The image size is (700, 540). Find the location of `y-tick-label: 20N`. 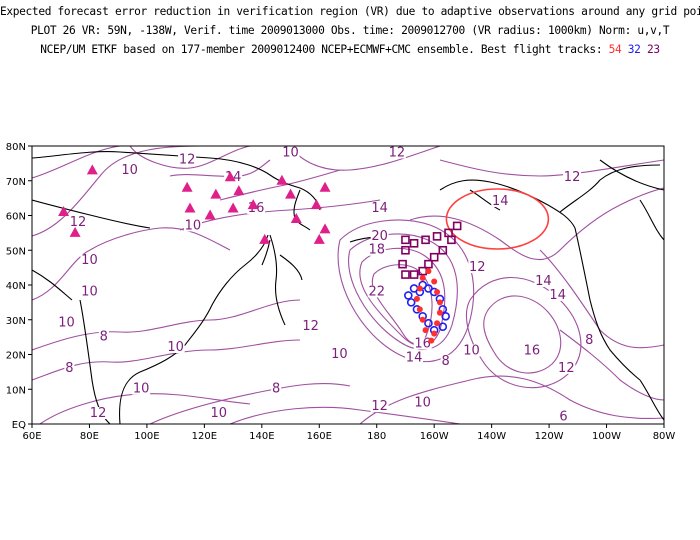

y-tick-label: 20N is located at coordinates (16, 356).